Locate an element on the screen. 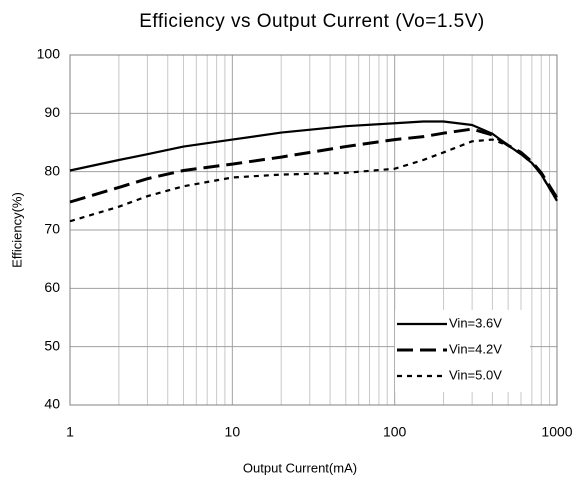 The height and width of the screenshot is (484, 579). y-tick-label: 70 is located at coordinates (52, 229).